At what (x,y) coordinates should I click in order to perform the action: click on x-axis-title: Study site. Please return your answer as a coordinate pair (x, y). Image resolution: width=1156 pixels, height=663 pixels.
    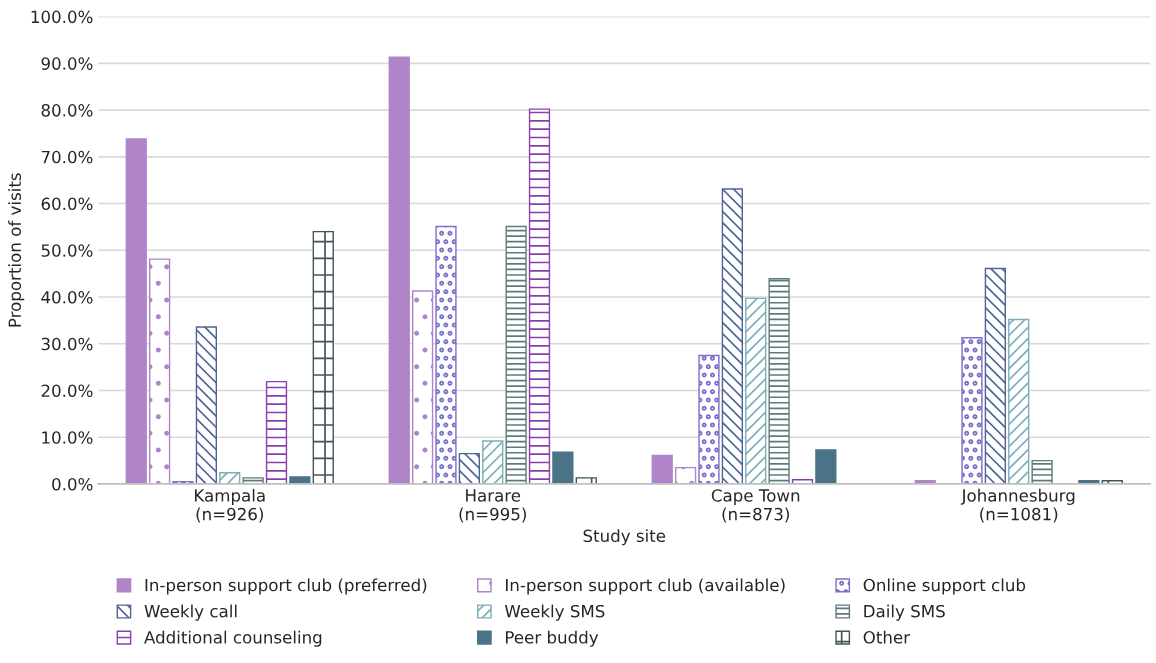
    Looking at the image, I should click on (624, 537).